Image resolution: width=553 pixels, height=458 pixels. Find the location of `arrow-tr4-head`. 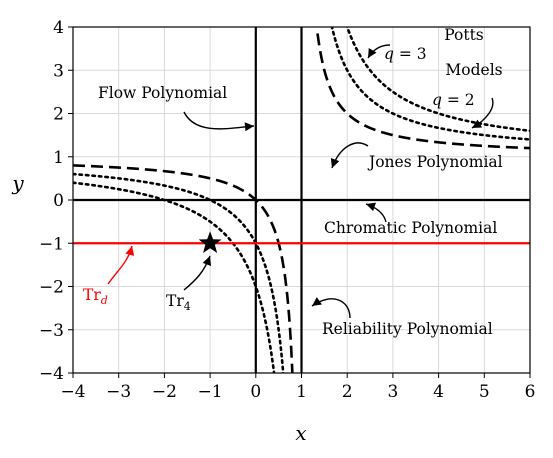

arrow-tr4-head is located at coordinates (207, 261).